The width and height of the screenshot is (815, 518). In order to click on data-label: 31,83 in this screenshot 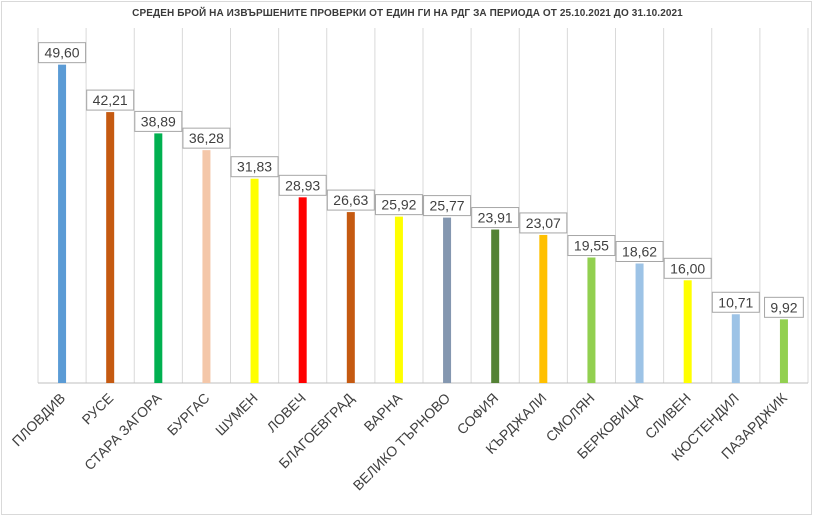, I will do `click(254, 167)`.